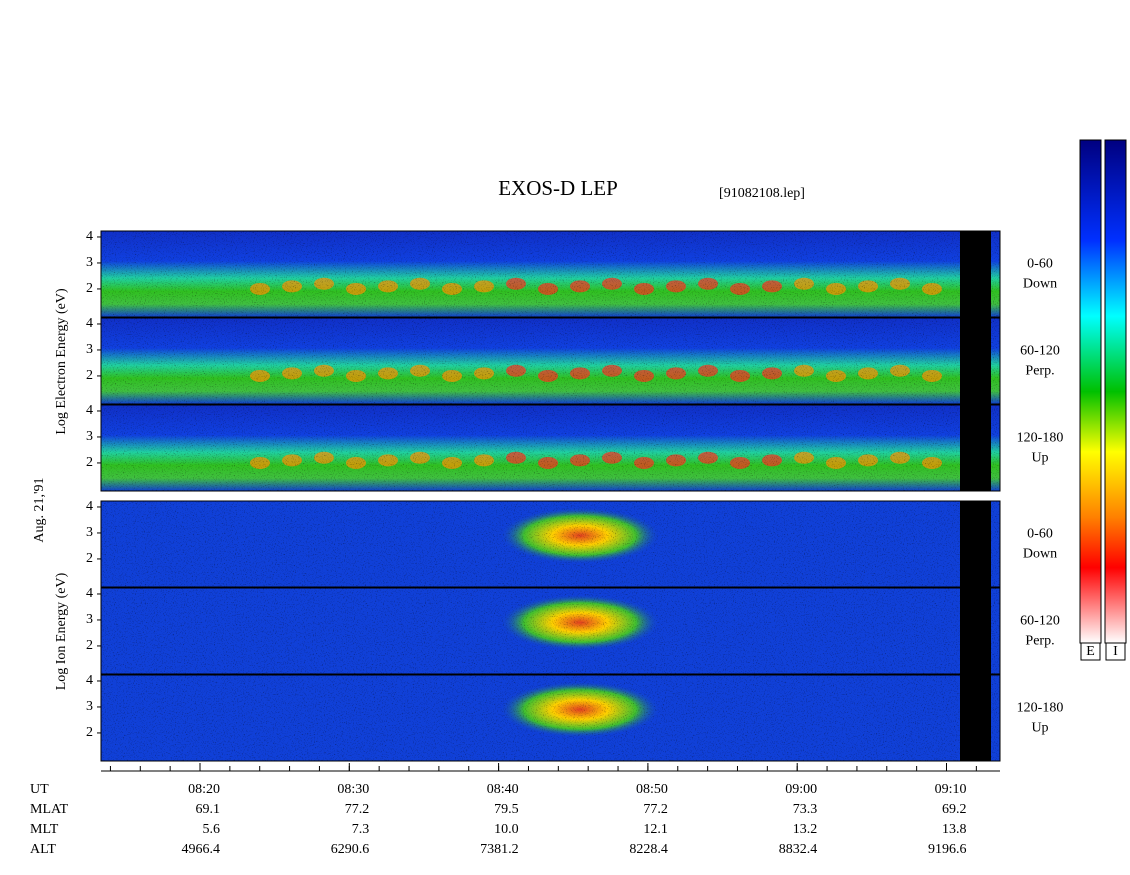  Describe the element at coordinates (801, 789) in the screenshot. I see `orbit-value: 09:00` at that location.